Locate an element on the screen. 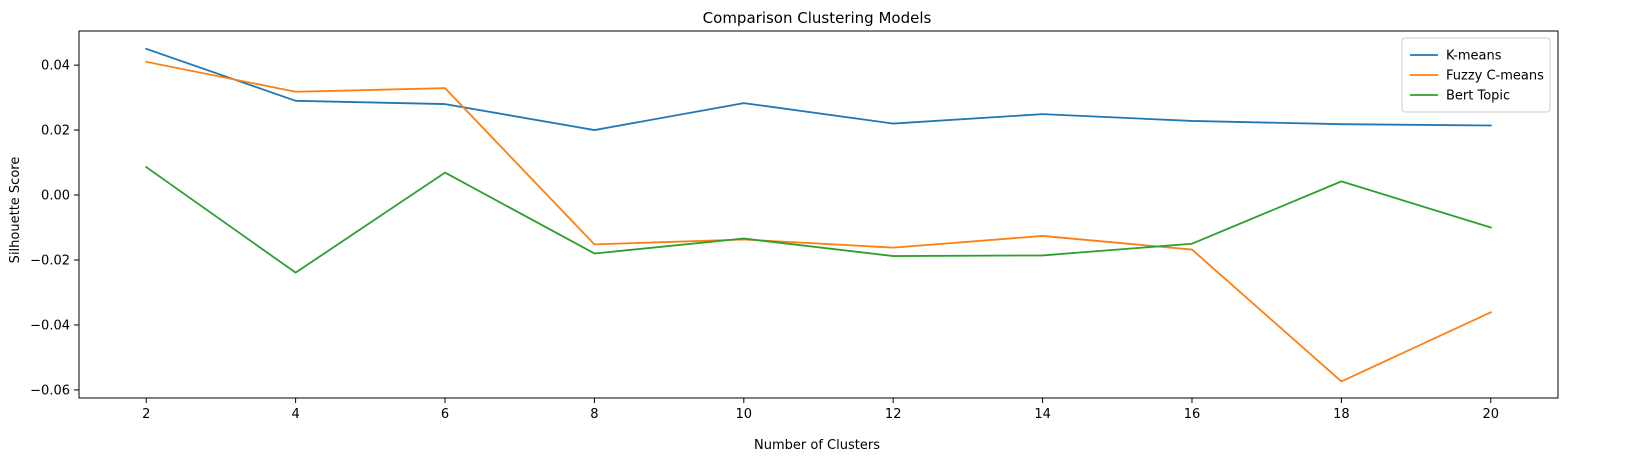 The height and width of the screenshot is (474, 1641). legend-box is located at coordinates (1476, 75).